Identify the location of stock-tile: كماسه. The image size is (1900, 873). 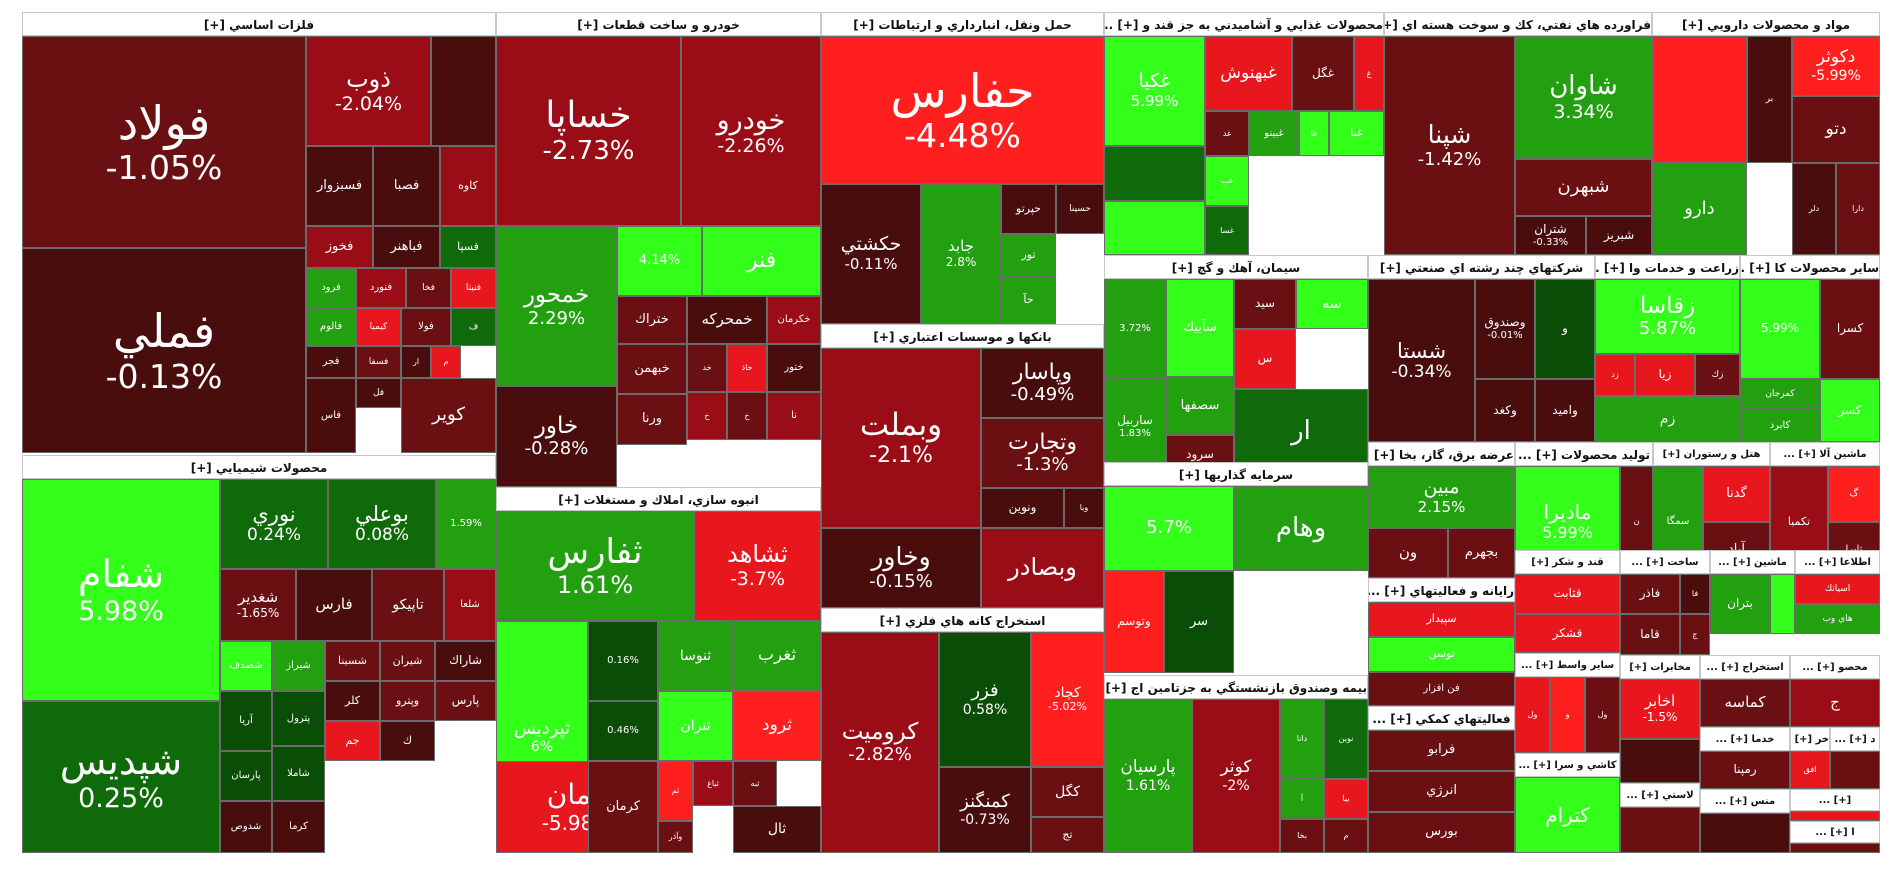
(1745, 703).